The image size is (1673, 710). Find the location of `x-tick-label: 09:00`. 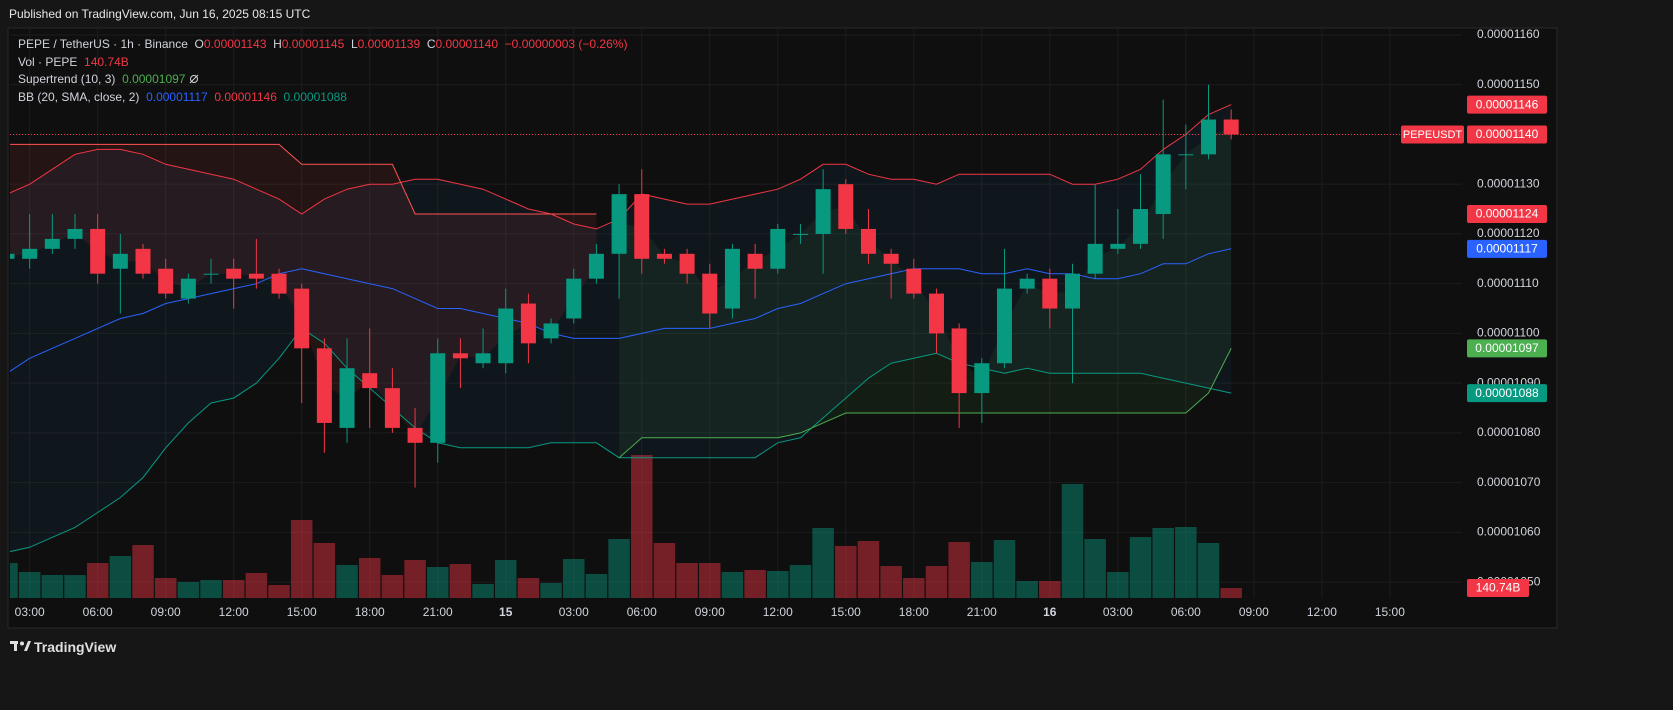

x-tick-label: 09:00 is located at coordinates (166, 612).